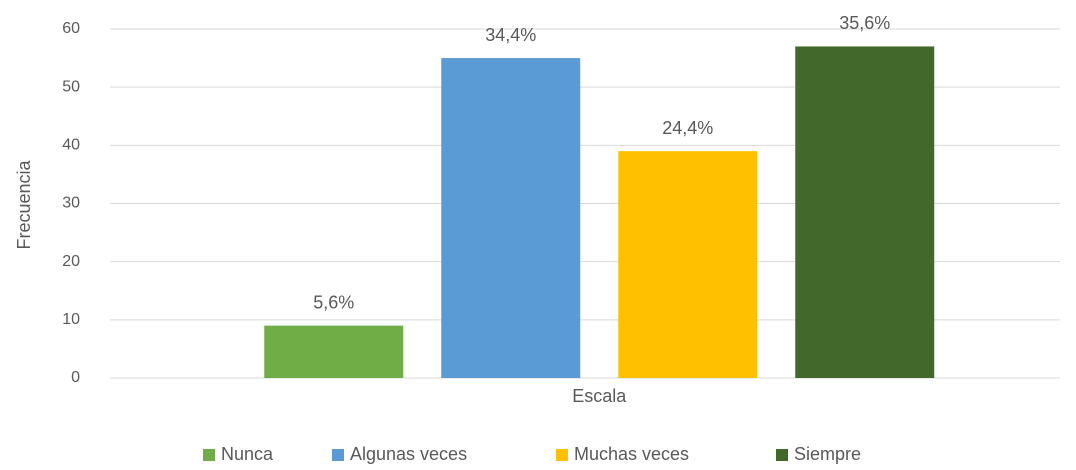 This screenshot has width=1076, height=470. I want to click on y-tick-label: 30, so click(71, 203).